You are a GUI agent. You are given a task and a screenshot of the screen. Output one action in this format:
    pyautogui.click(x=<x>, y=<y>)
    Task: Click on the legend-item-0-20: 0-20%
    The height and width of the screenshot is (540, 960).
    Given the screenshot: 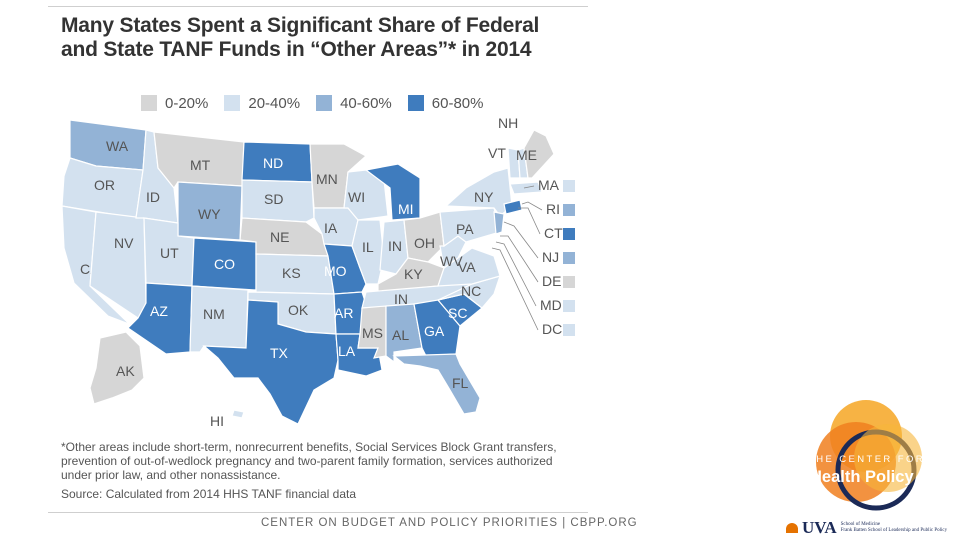 What is the action you would take?
    pyautogui.click(x=174, y=103)
    